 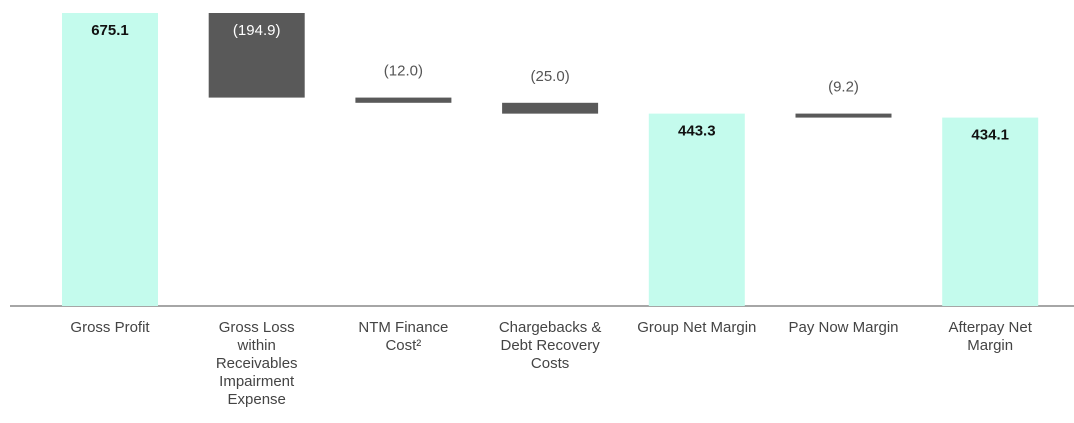 What do you see at coordinates (110, 327) in the screenshot?
I see `category-label: Gross Profit` at bounding box center [110, 327].